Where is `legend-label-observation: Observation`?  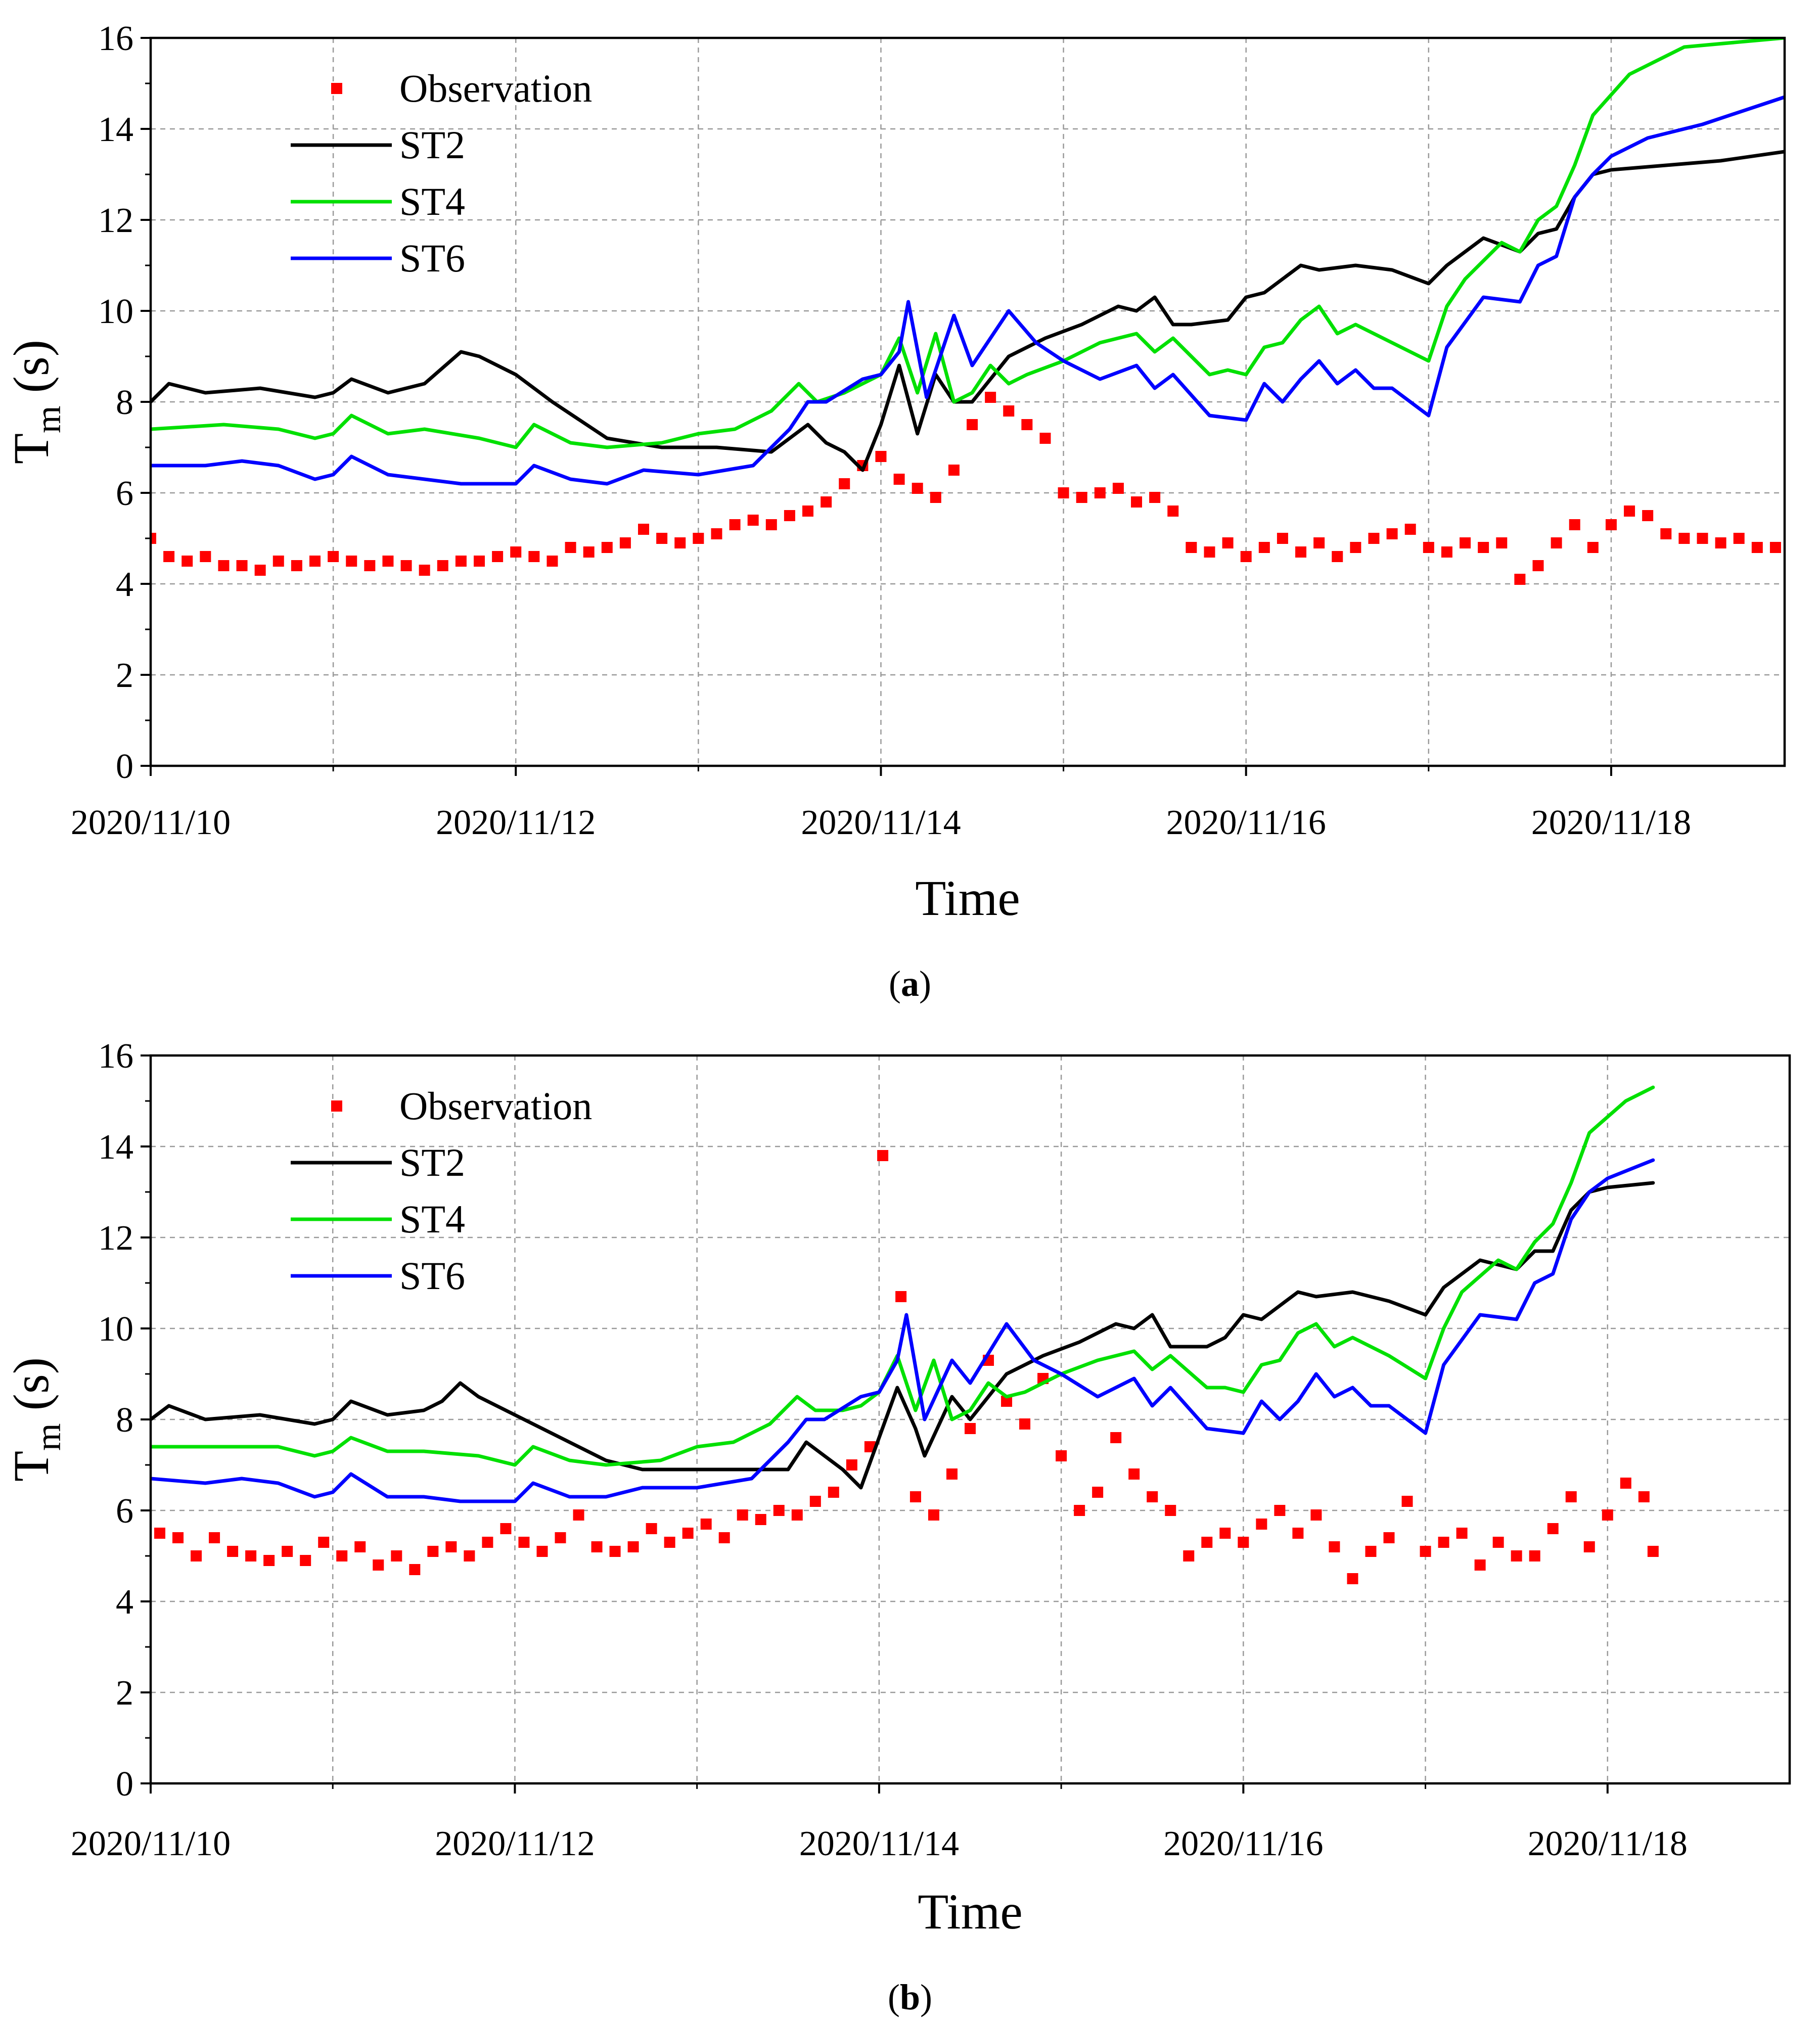
legend-label-observation: Observation is located at coordinates (495, 88).